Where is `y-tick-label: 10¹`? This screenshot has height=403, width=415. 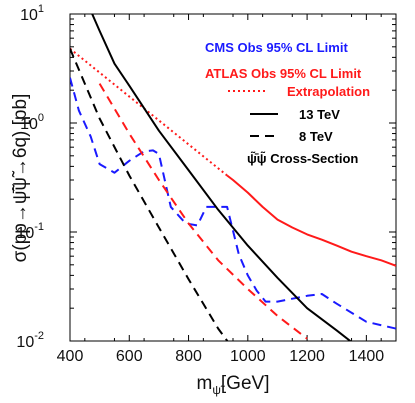 y-tick-label: 10¹ is located at coordinates (32, 13).